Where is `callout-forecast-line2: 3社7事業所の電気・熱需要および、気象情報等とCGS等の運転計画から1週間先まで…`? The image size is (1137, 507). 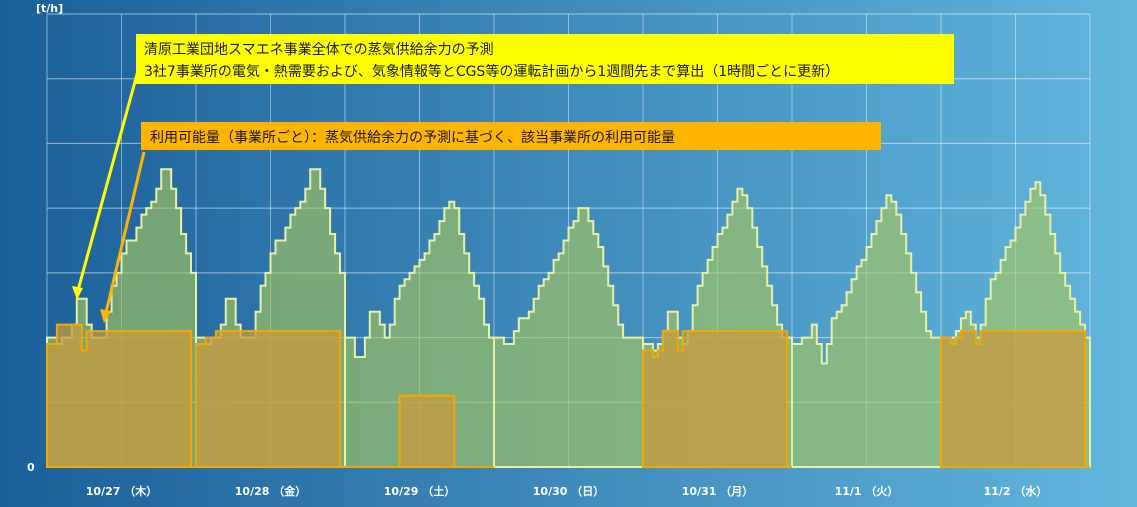
callout-forecast-line2: 3社7事業所の電気・熱需要および、気象情報等とCGS等の運転計画から1週間先まで… is located at coordinates (491, 71).